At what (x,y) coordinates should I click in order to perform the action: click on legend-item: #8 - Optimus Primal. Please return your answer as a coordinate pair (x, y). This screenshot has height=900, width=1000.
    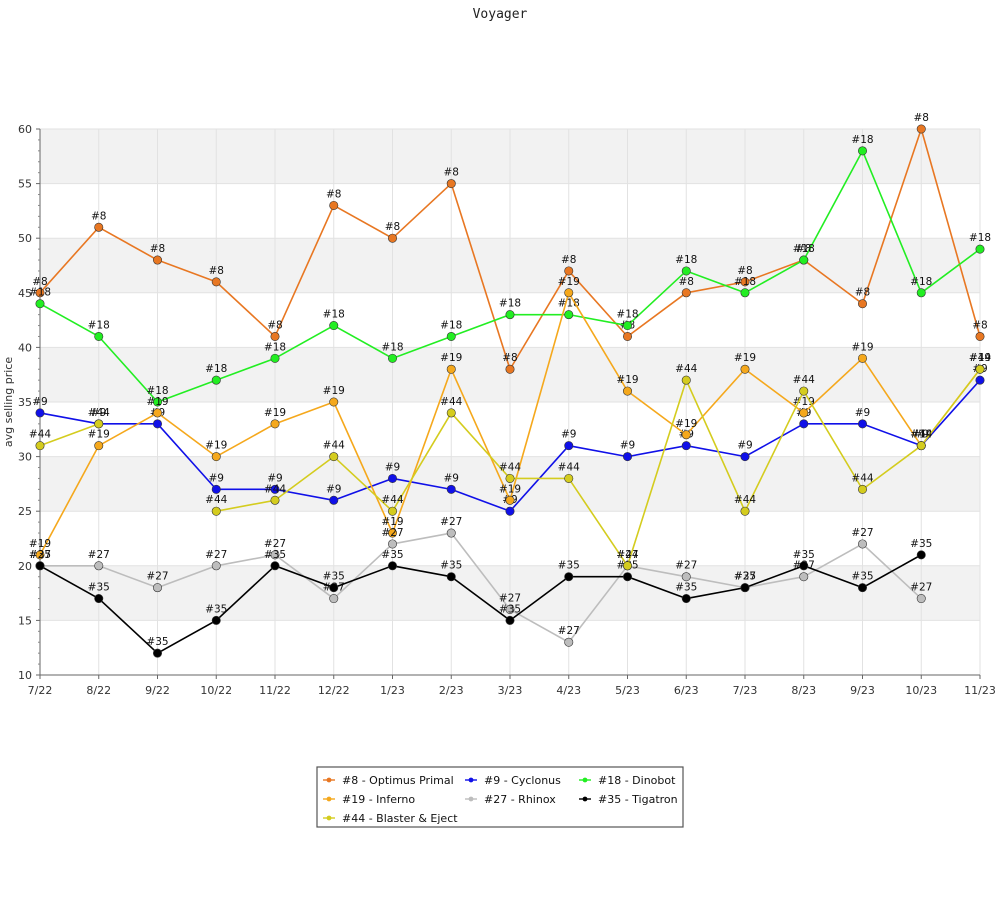
    Looking at the image, I should click on (388, 780).